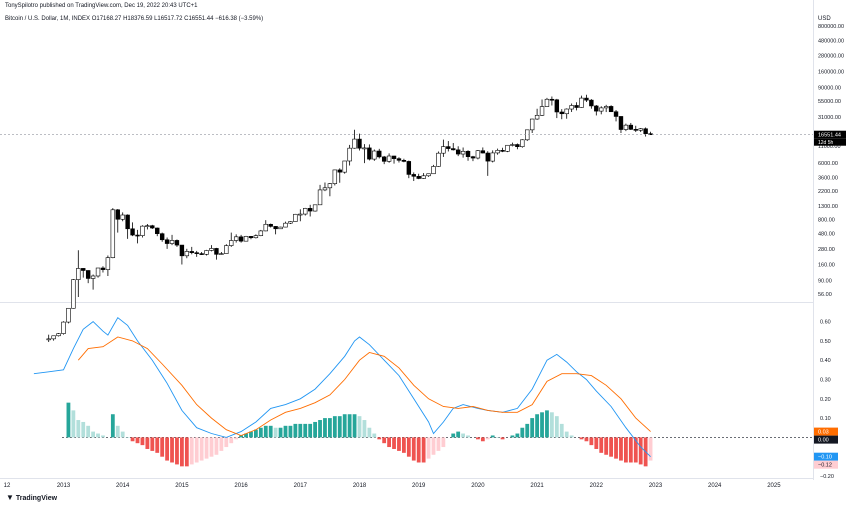 This screenshot has height=506, width=860. Describe the element at coordinates (364, 386) in the screenshot. I see `signal-line` at that location.